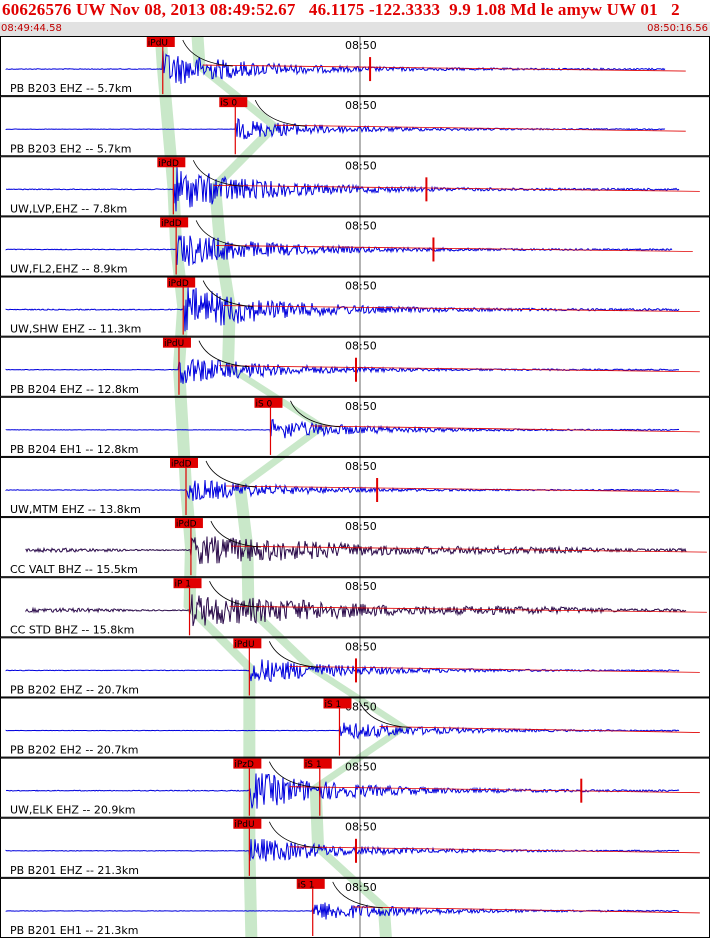 The height and width of the screenshot is (938, 710). Describe the element at coordinates (69, 269) in the screenshot. I see `station-label: UW,FL2,EHZ -- 8.9km` at that location.